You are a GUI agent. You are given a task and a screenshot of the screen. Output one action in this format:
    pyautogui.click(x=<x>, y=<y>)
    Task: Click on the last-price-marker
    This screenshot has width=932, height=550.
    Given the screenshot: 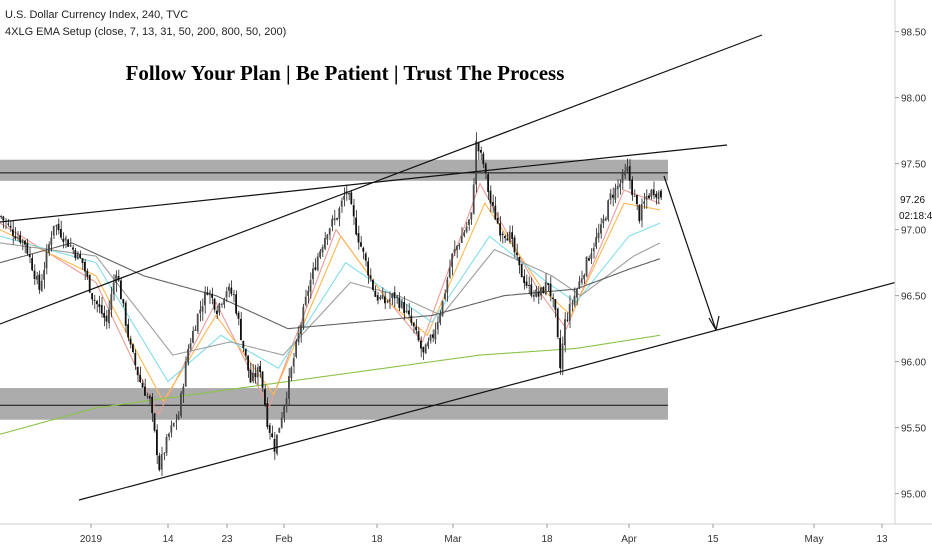 What is the action you would take?
    pyautogui.click(x=914, y=199)
    